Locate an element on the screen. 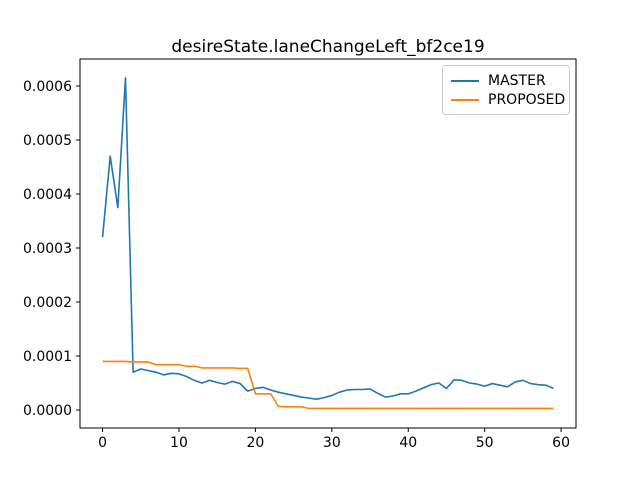  legend-item-master: MASTER is located at coordinates (506, 80).